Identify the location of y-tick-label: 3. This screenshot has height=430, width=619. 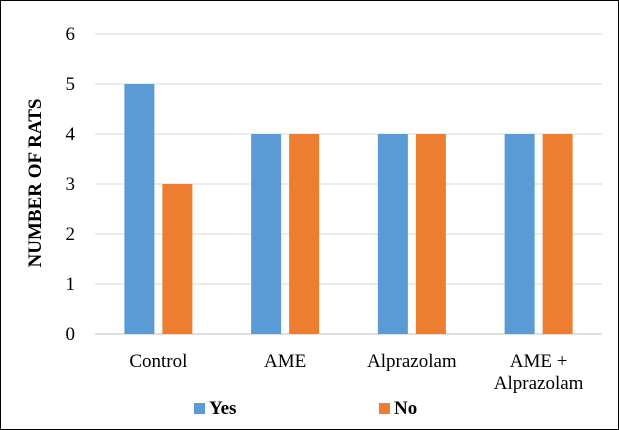
(71, 184).